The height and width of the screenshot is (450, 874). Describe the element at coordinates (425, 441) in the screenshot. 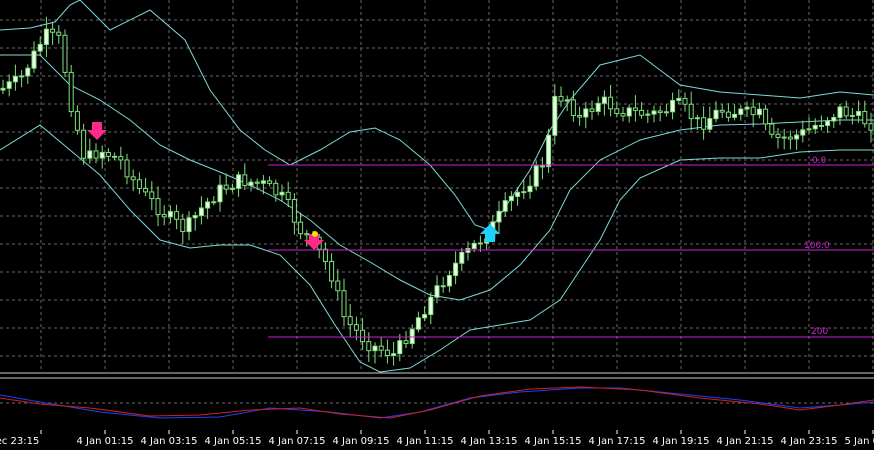

I see `time-label: 4 Jan 11:15` at that location.